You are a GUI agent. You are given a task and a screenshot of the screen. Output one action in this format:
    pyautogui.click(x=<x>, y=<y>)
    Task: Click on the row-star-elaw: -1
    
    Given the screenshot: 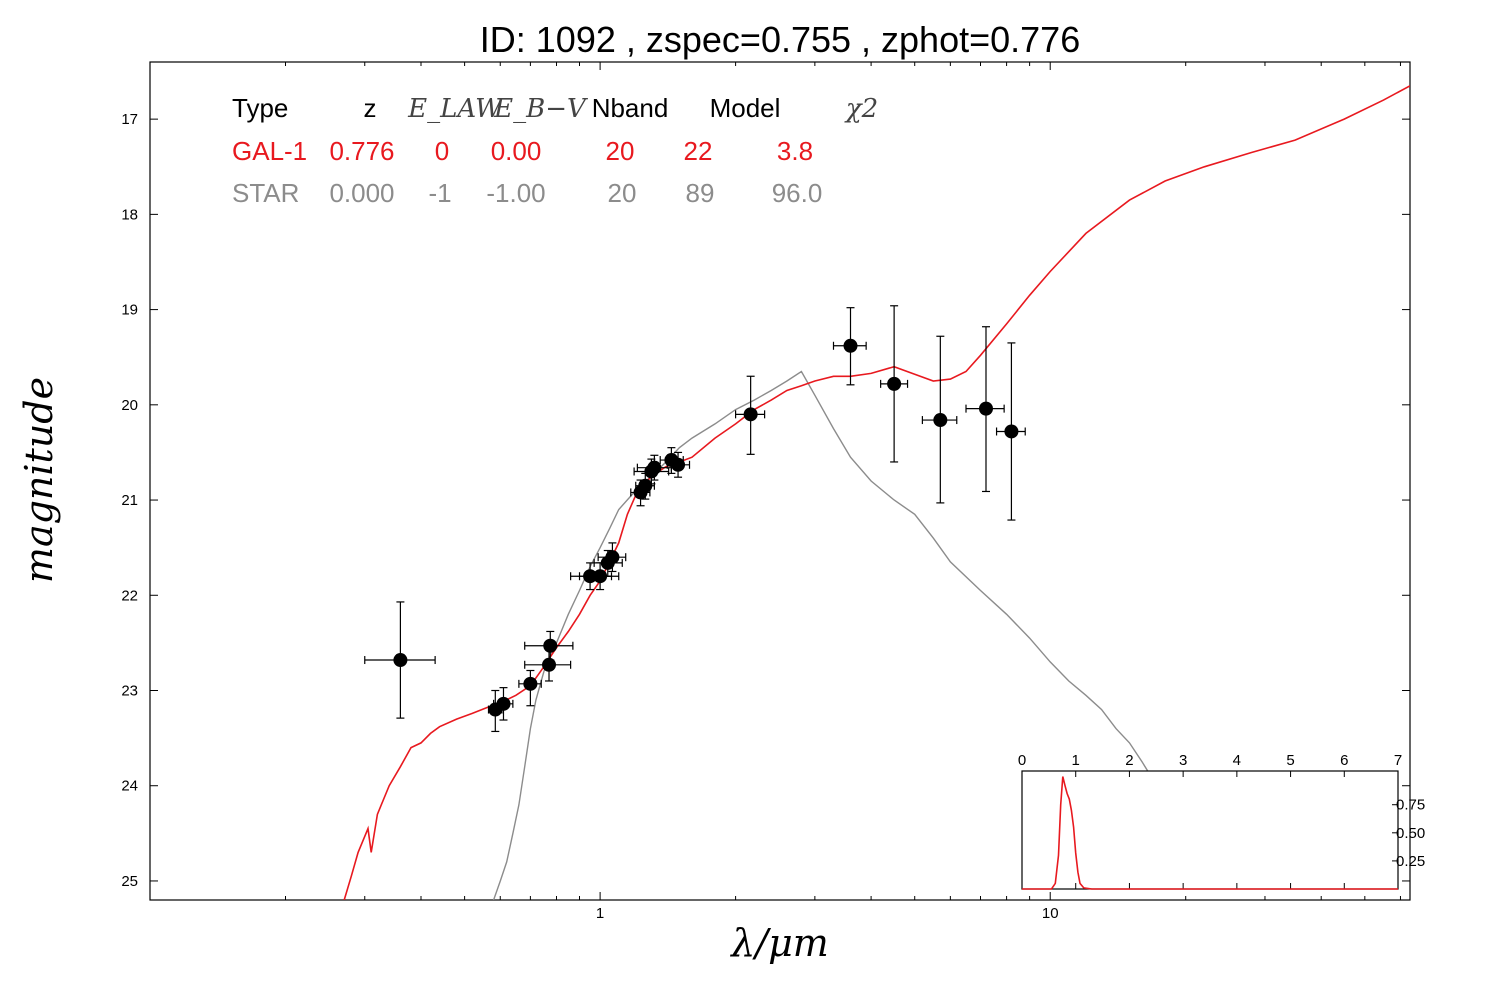 What is the action you would take?
    pyautogui.click(x=439, y=193)
    